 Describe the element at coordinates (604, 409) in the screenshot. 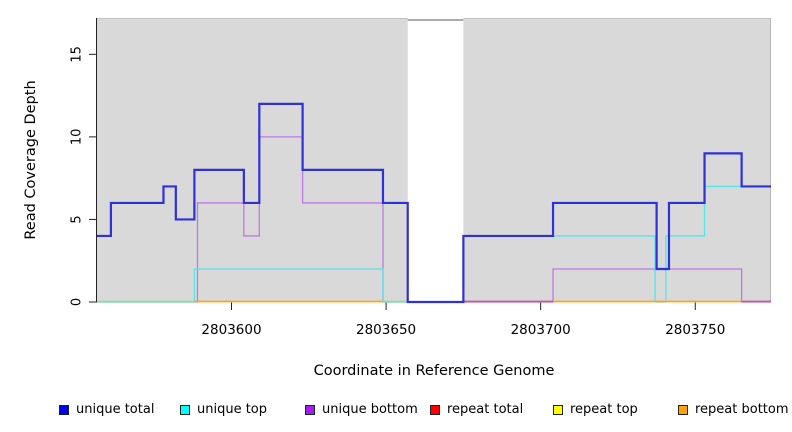

I see `legend-label: repeat top` at that location.